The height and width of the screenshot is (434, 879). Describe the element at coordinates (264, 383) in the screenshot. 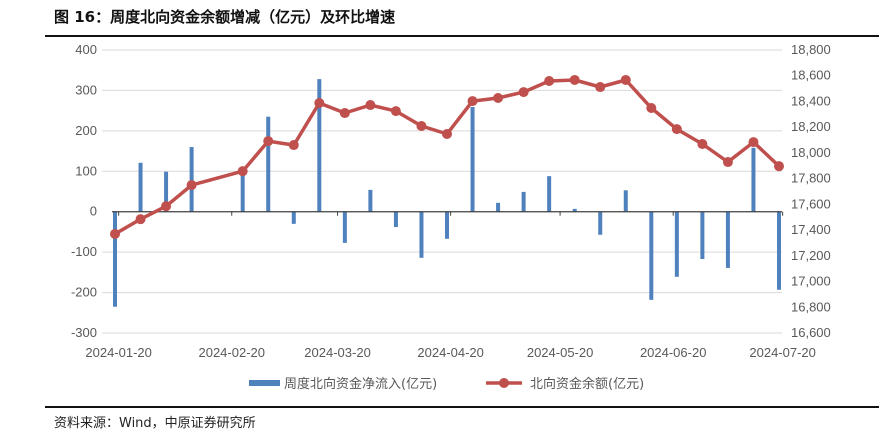

I see `legend-bar-swatch` at that location.